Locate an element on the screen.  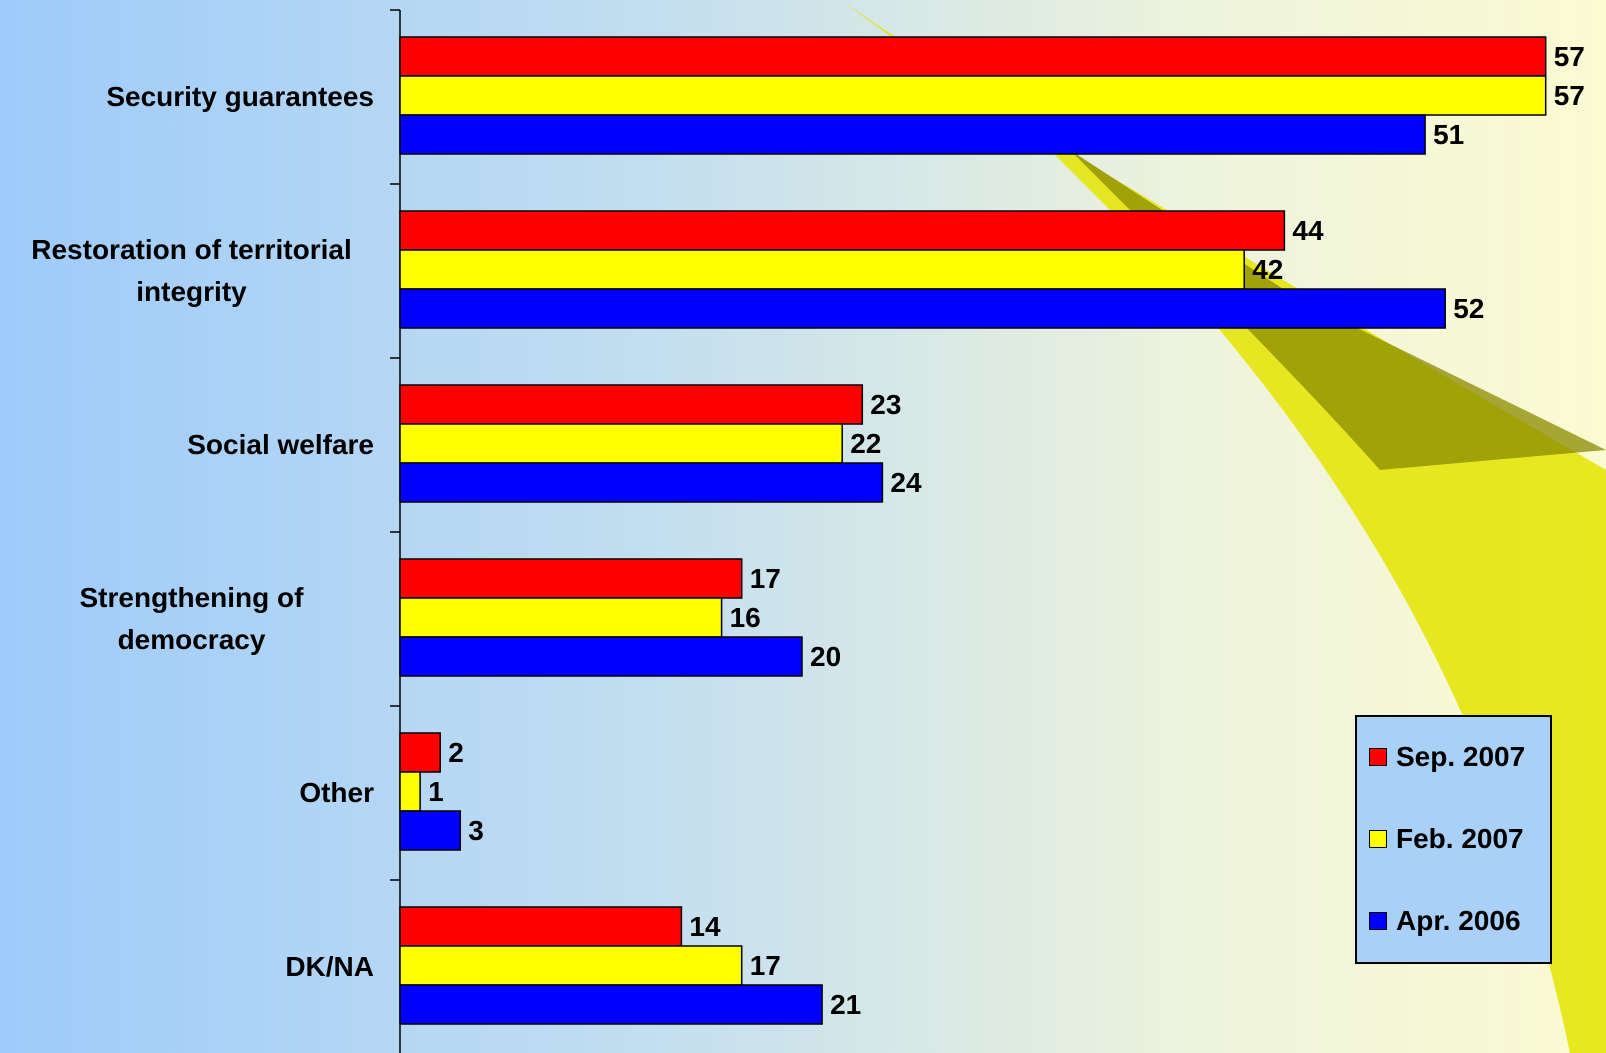
value-label: 2 is located at coordinates (456, 752).